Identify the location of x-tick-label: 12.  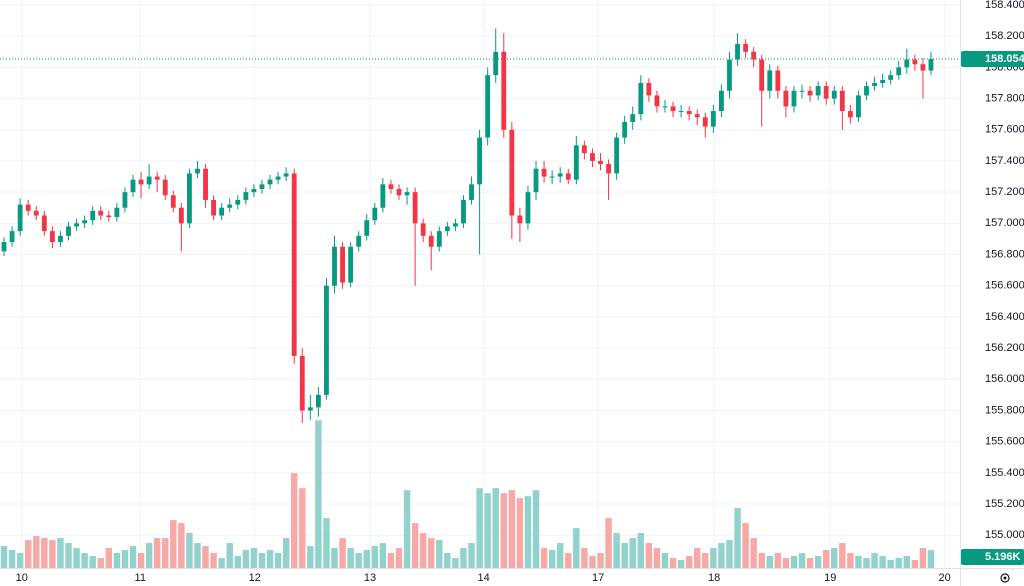
(255, 578).